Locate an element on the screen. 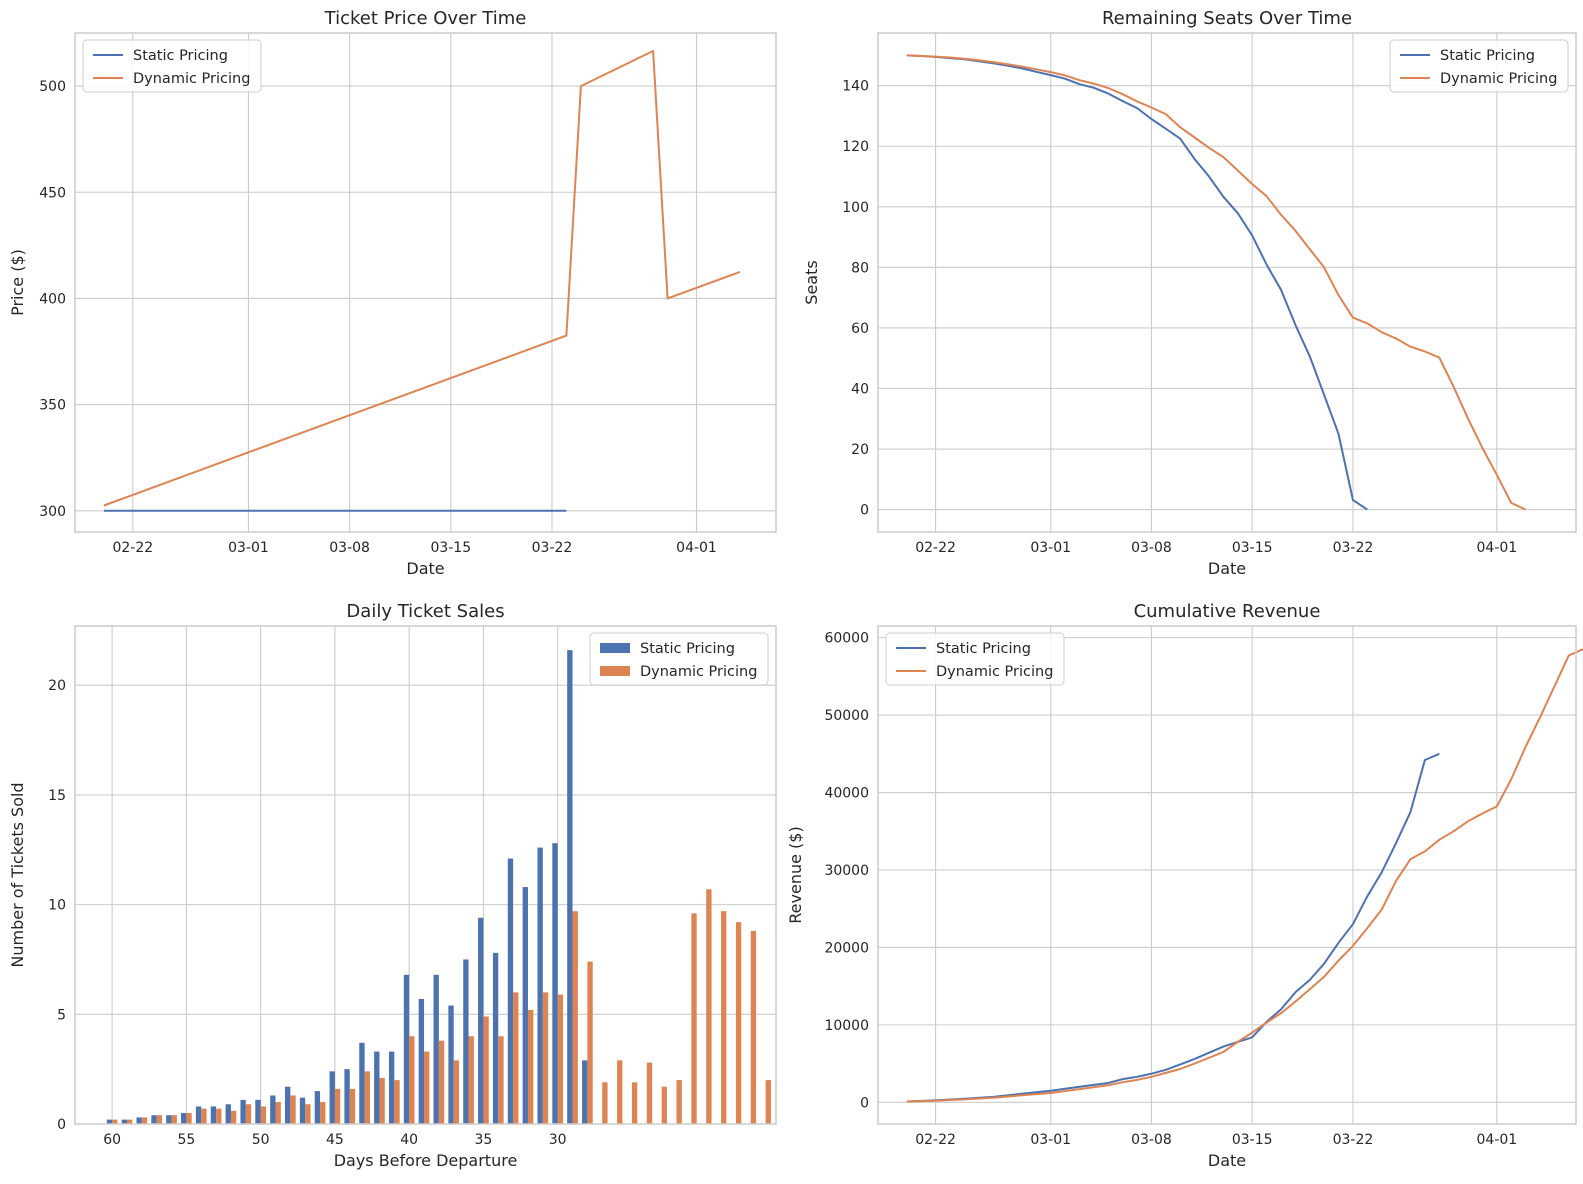 Image resolution: width=1583 pixels, height=1184 pixels. y-axis-label: Price ($) is located at coordinates (17, 282).